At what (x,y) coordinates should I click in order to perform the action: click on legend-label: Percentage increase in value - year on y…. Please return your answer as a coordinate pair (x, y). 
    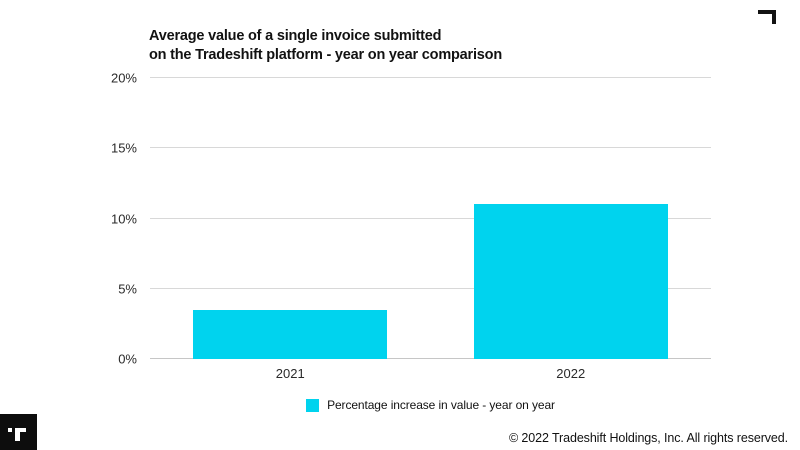
    Looking at the image, I should click on (441, 405).